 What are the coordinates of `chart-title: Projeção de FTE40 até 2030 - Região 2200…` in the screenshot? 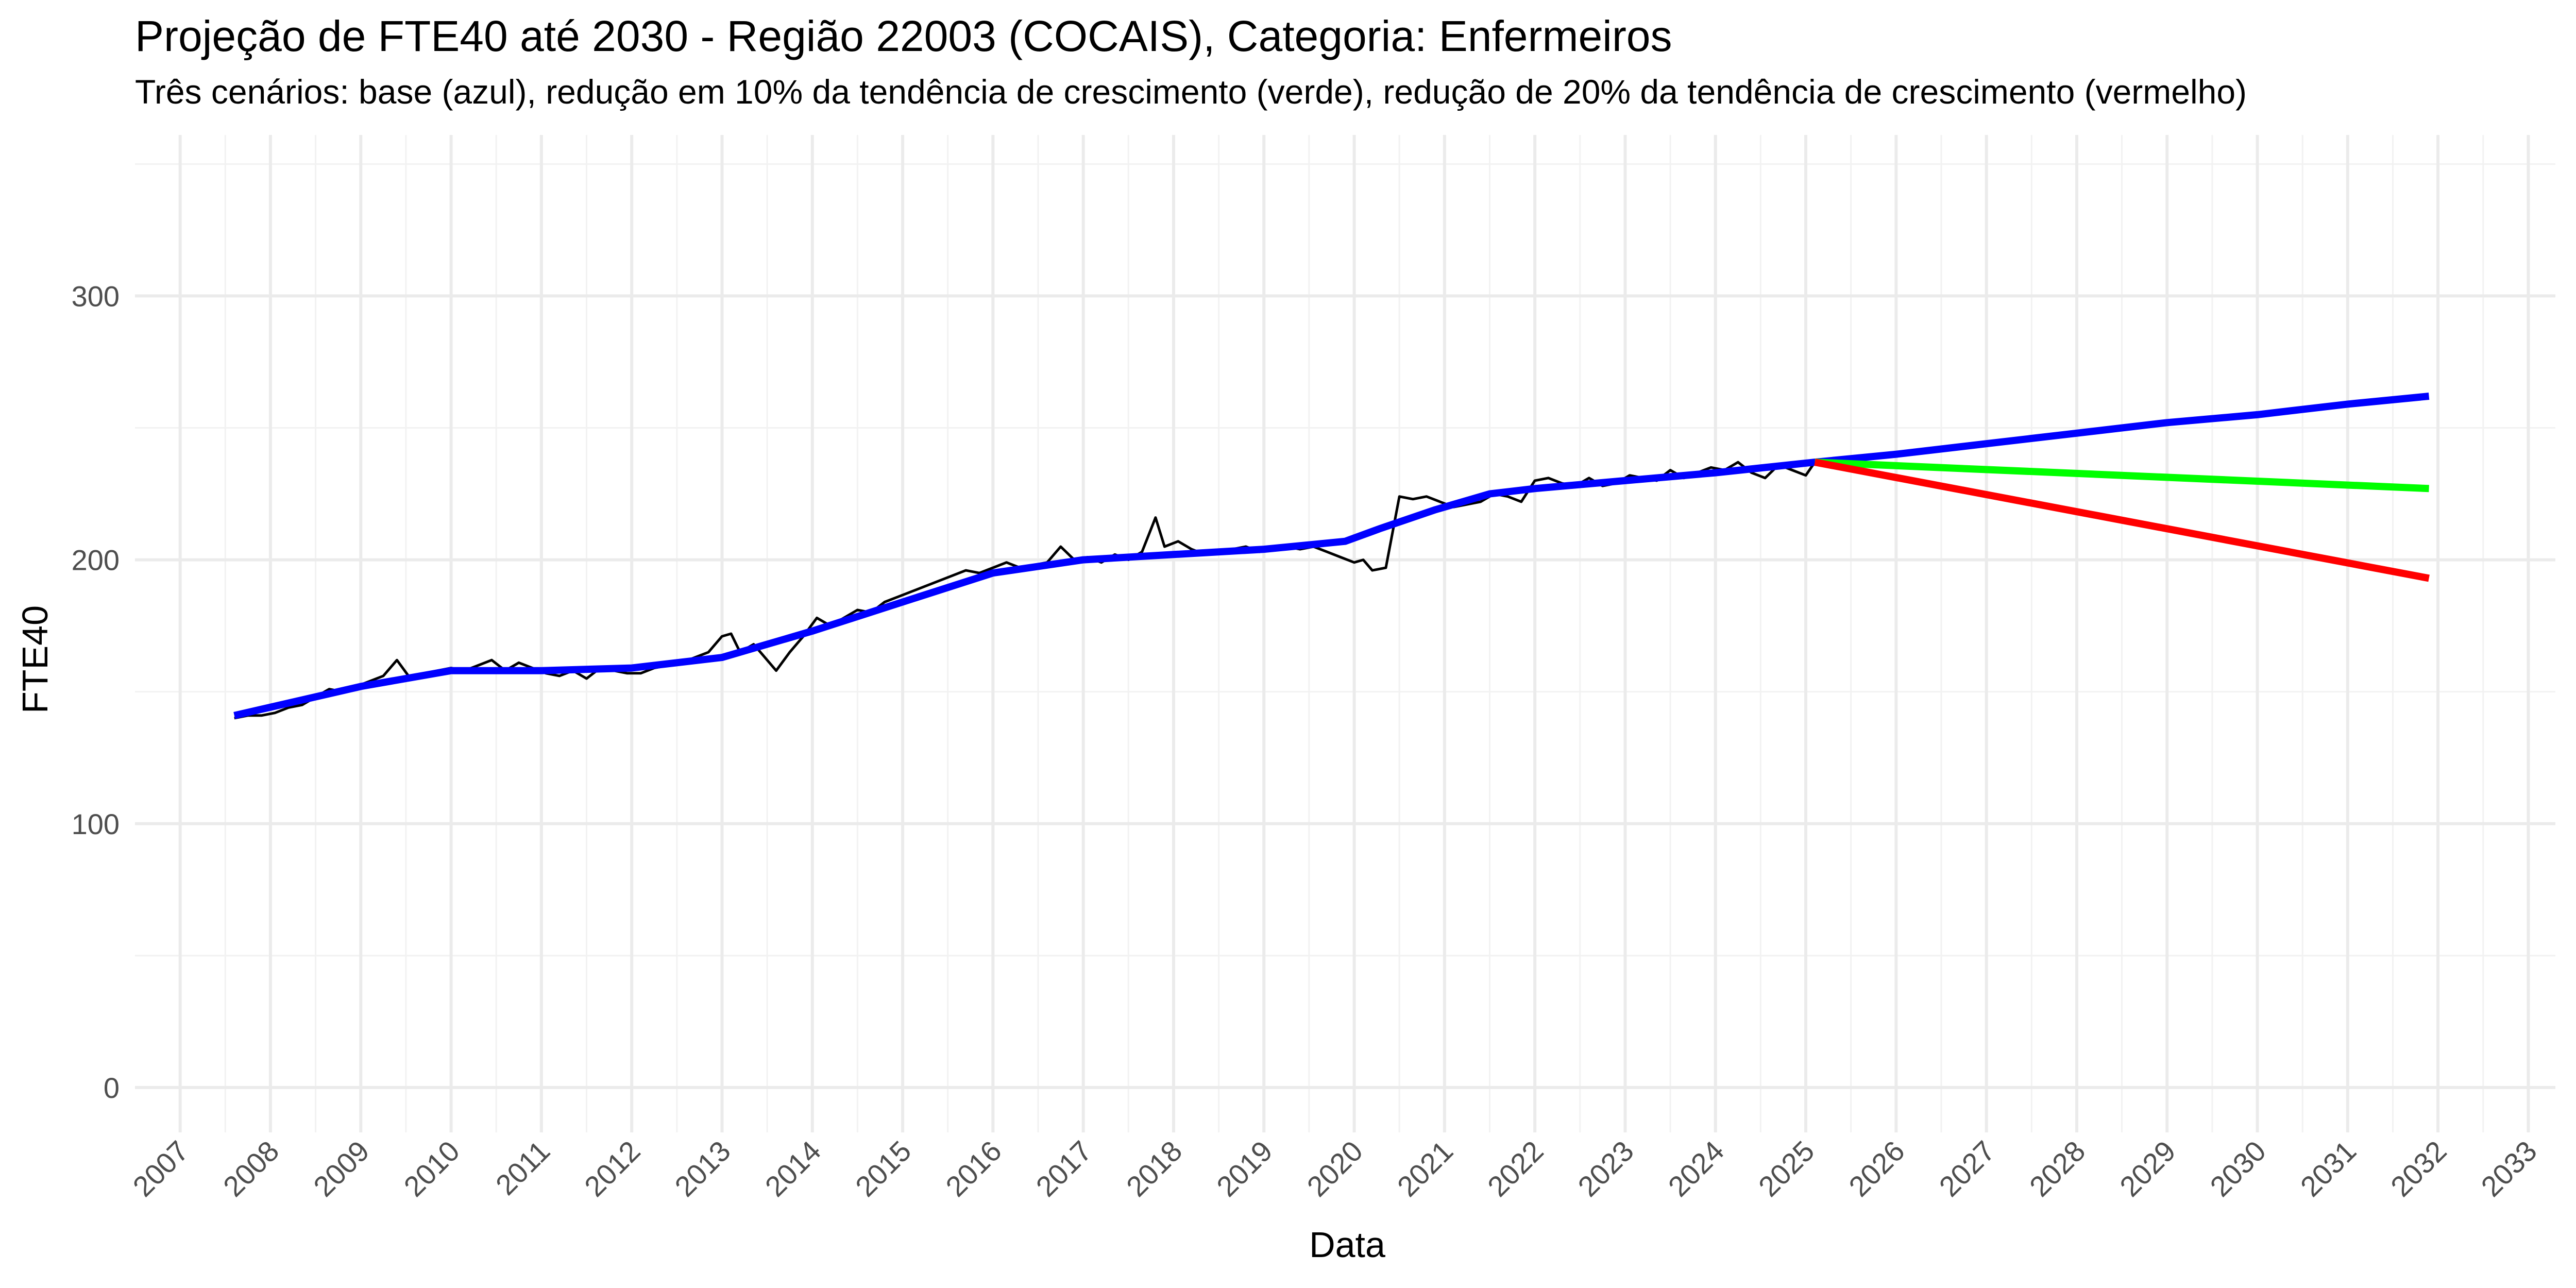 It's located at (903, 36).